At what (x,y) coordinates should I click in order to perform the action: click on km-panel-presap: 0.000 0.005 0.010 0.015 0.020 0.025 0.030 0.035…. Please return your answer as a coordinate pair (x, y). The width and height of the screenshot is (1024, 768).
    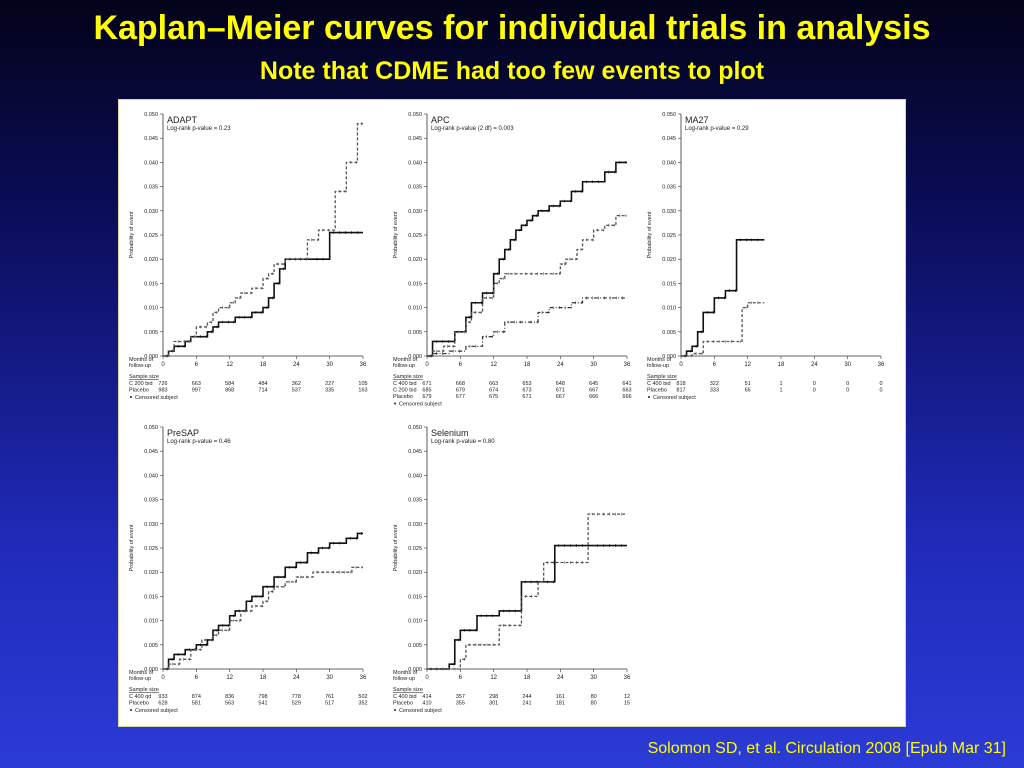
    Looking at the image, I should click on (248, 569).